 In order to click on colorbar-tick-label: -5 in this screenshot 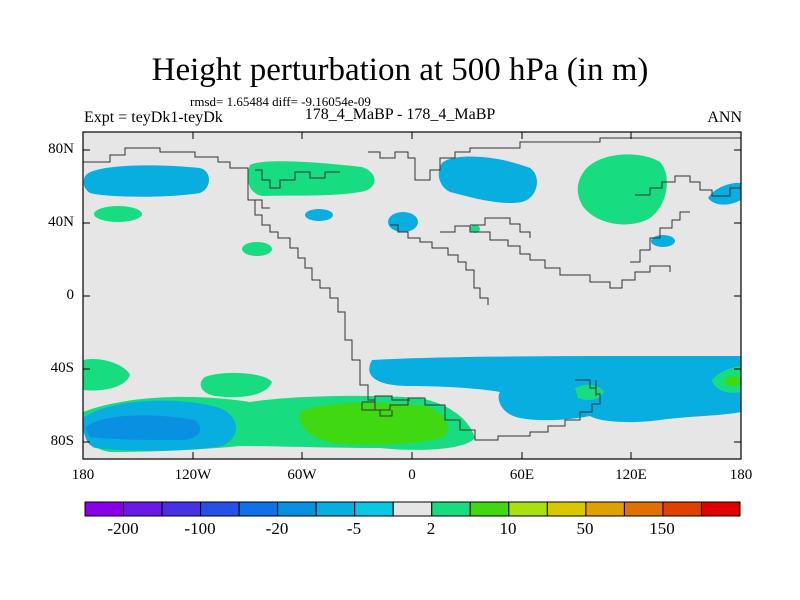, I will do `click(354, 528)`.